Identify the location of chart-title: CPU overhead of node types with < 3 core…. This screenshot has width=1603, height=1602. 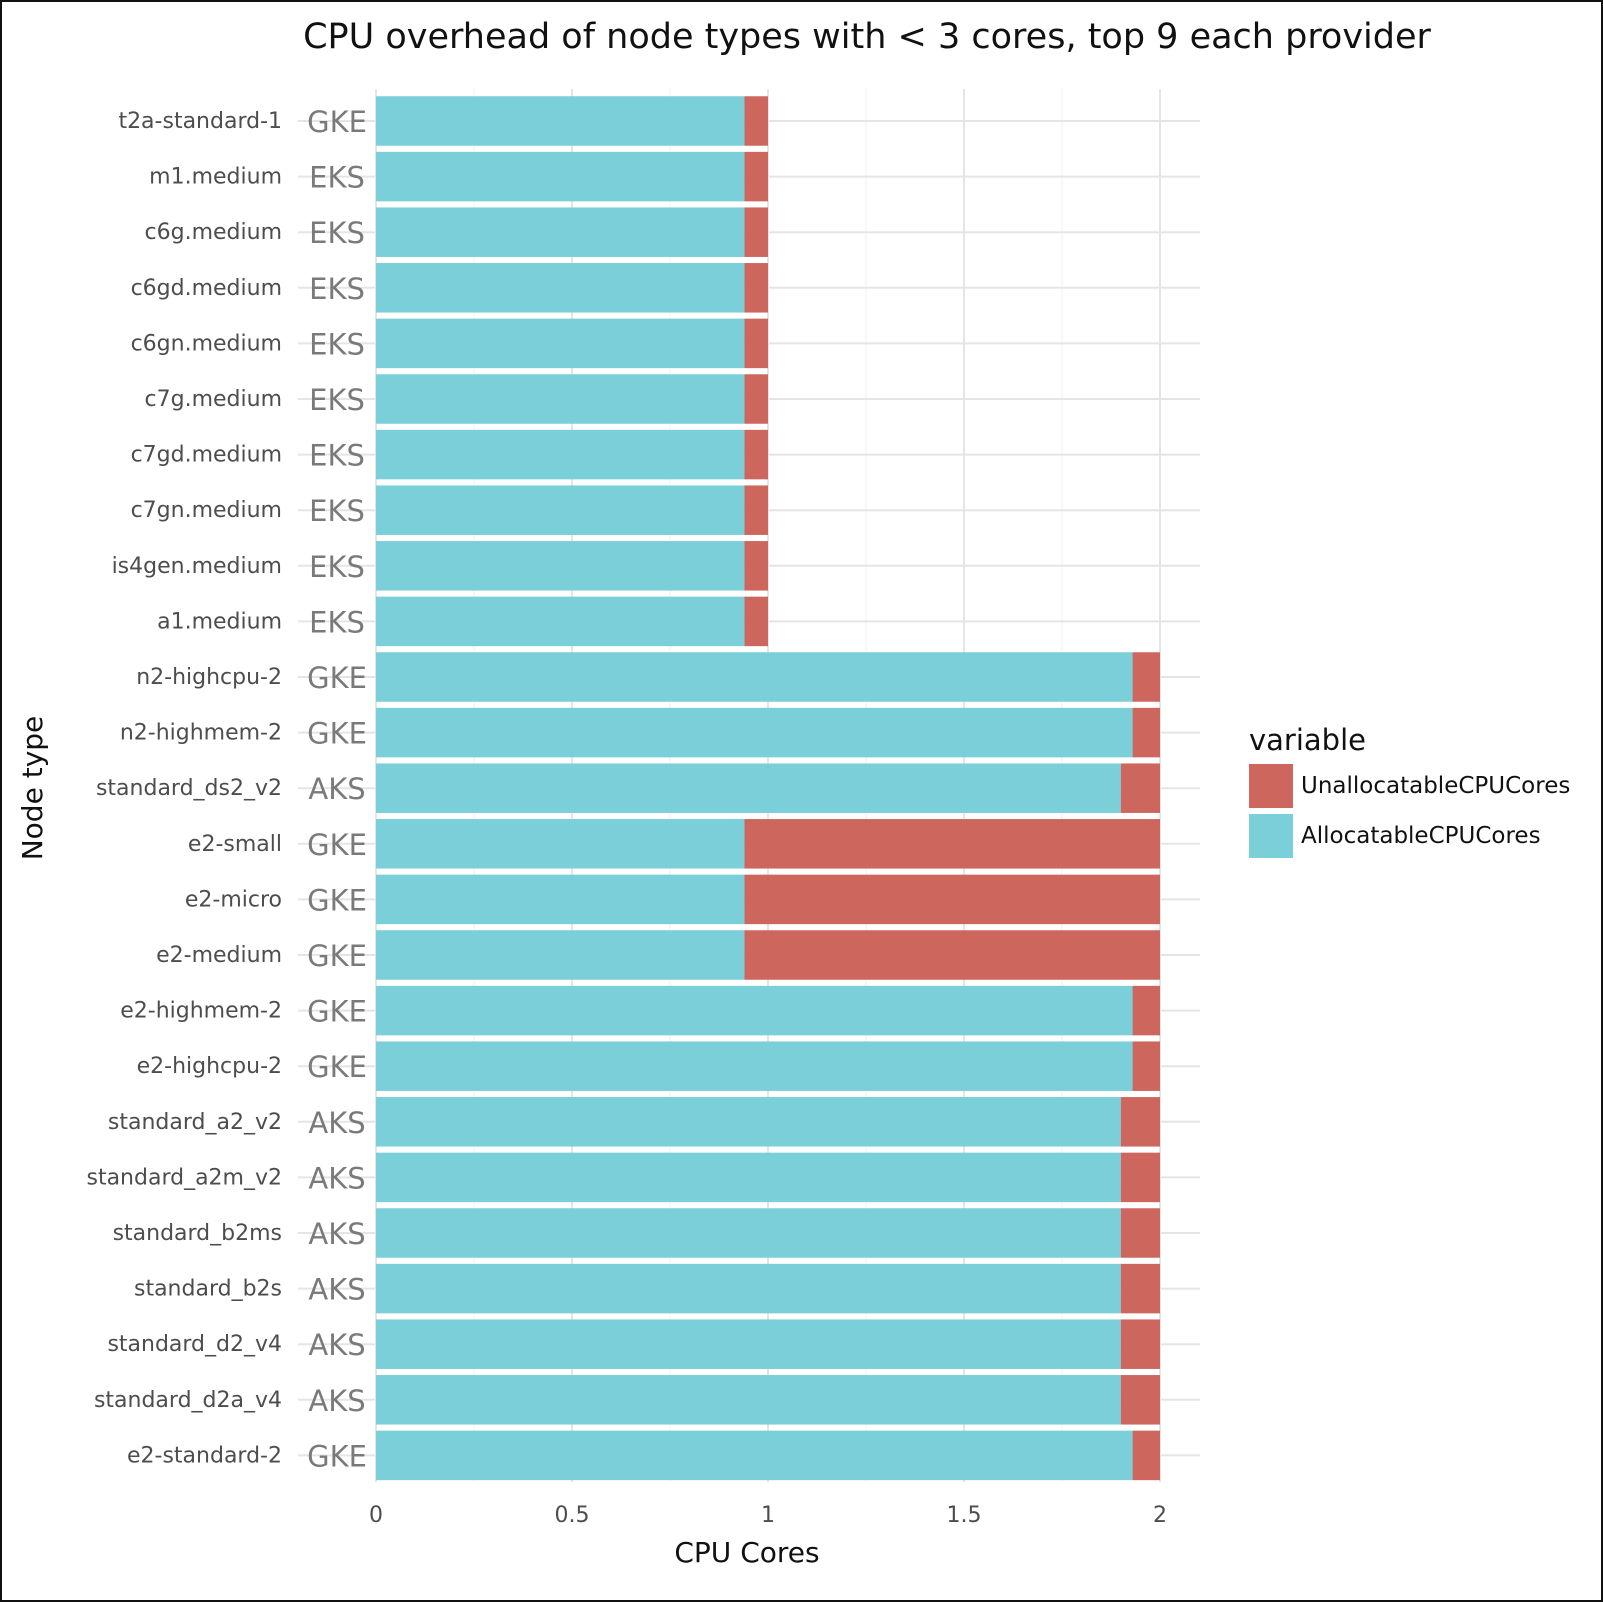
(867, 37).